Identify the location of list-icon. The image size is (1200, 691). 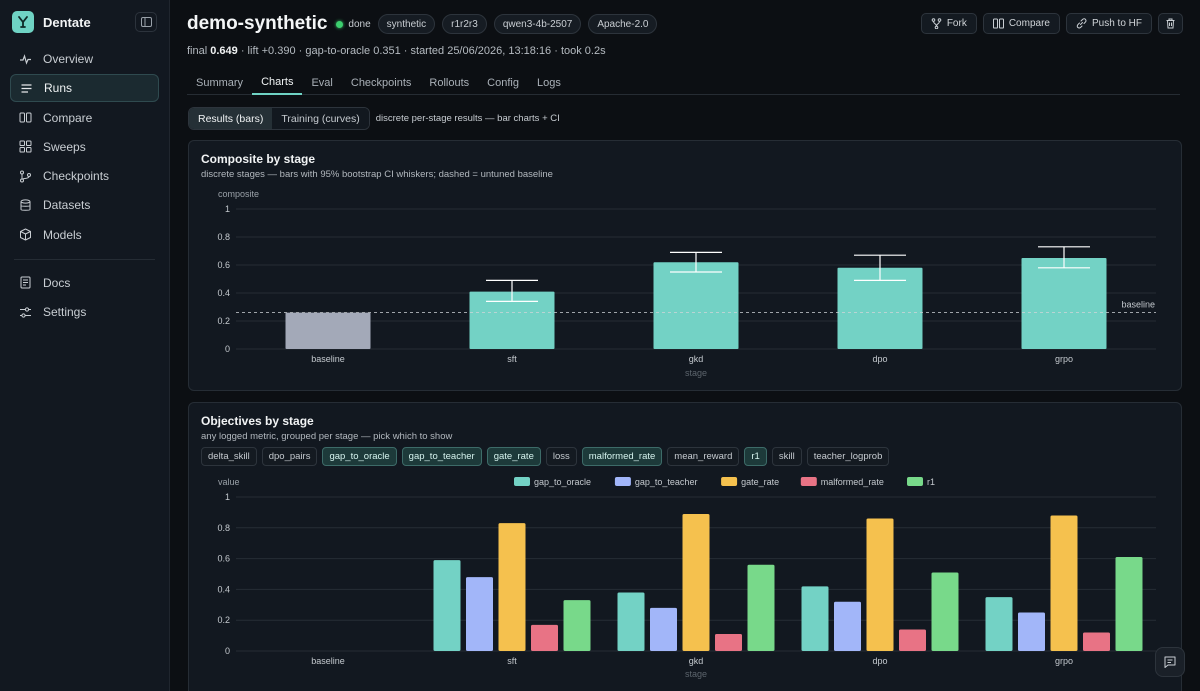
(26, 88).